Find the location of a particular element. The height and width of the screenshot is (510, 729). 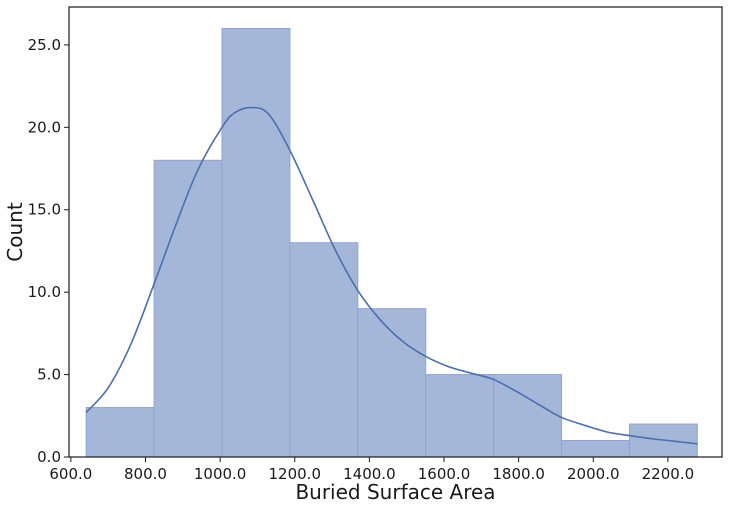

x-tick-label: 1000.0 is located at coordinates (220, 474).